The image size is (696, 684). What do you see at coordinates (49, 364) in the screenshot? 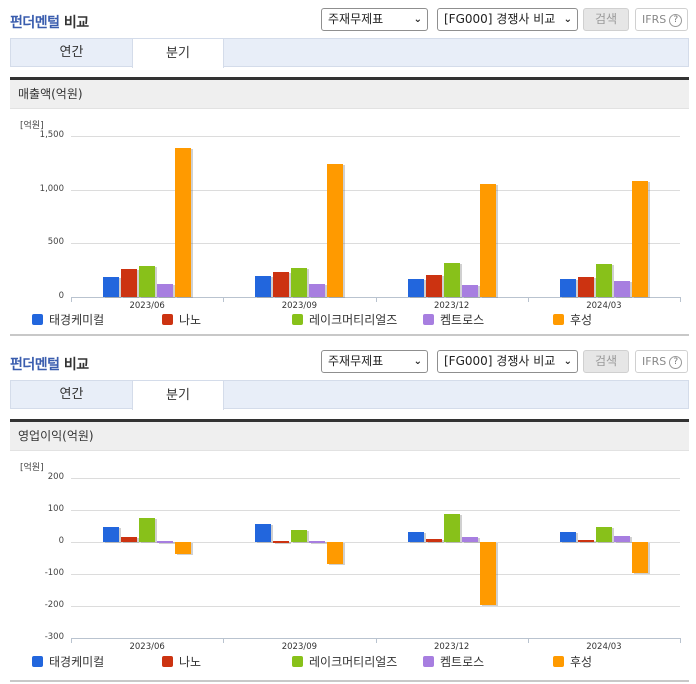
I see `section-title: 펀더멘털 비교` at bounding box center [49, 364].